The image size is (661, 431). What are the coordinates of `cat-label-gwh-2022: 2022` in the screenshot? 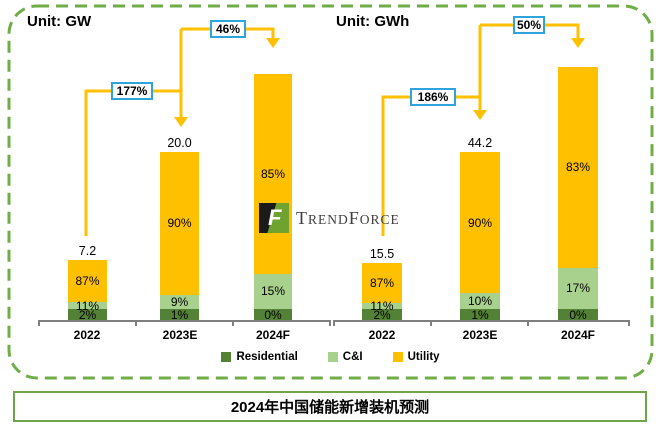 It's located at (382, 335).